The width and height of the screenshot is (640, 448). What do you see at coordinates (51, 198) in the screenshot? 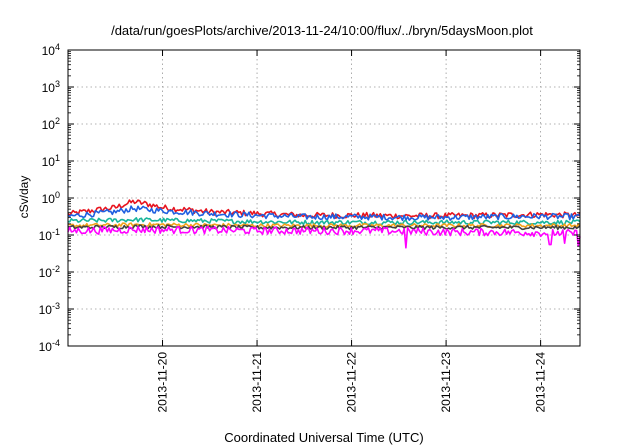
I see `y-tick-label: 10⁰` at bounding box center [51, 198].